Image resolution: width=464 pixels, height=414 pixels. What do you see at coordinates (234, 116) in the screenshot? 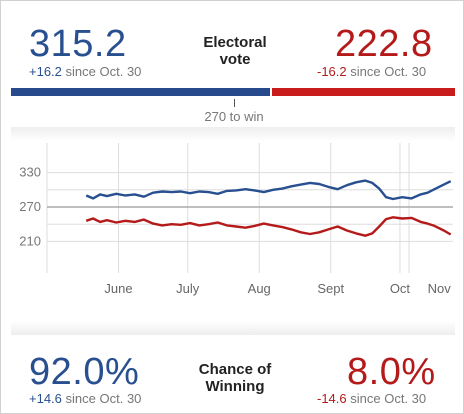
I see `threshold-label: 270 to win` at bounding box center [234, 116].